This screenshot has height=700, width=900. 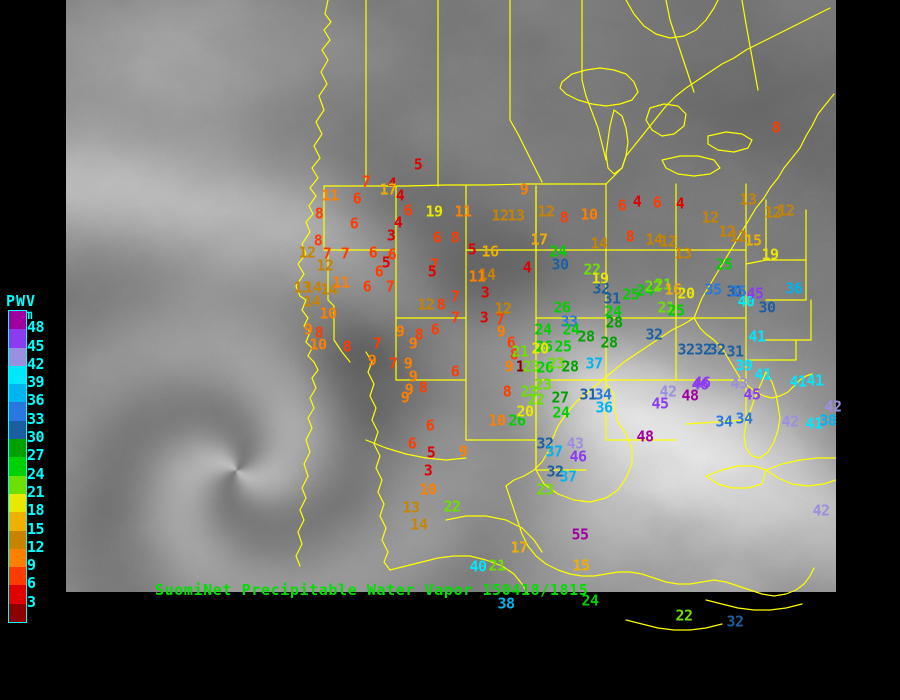 I want to click on colorbar-title: PWV, so click(x=21, y=301).